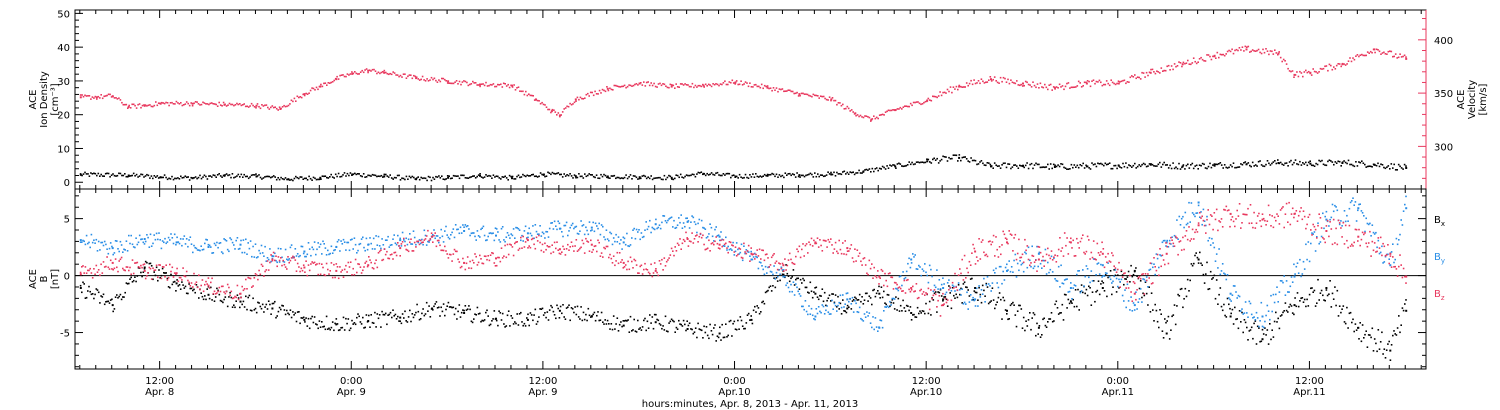 The height and width of the screenshot is (410, 1500). Describe the element at coordinates (63, 116) in the screenshot. I see `y-tick-label: 20` at that location.